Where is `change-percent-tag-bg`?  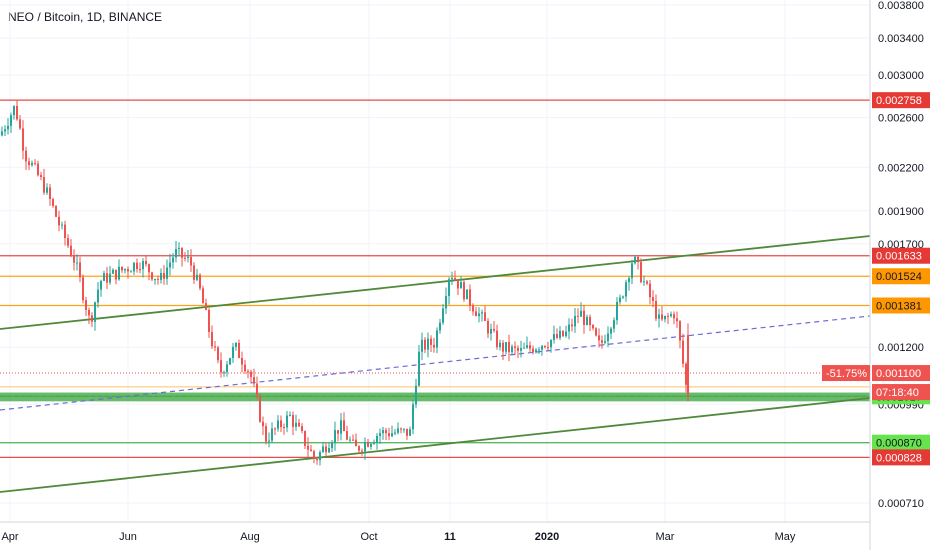 change-percent-tag-bg is located at coordinates (846, 373).